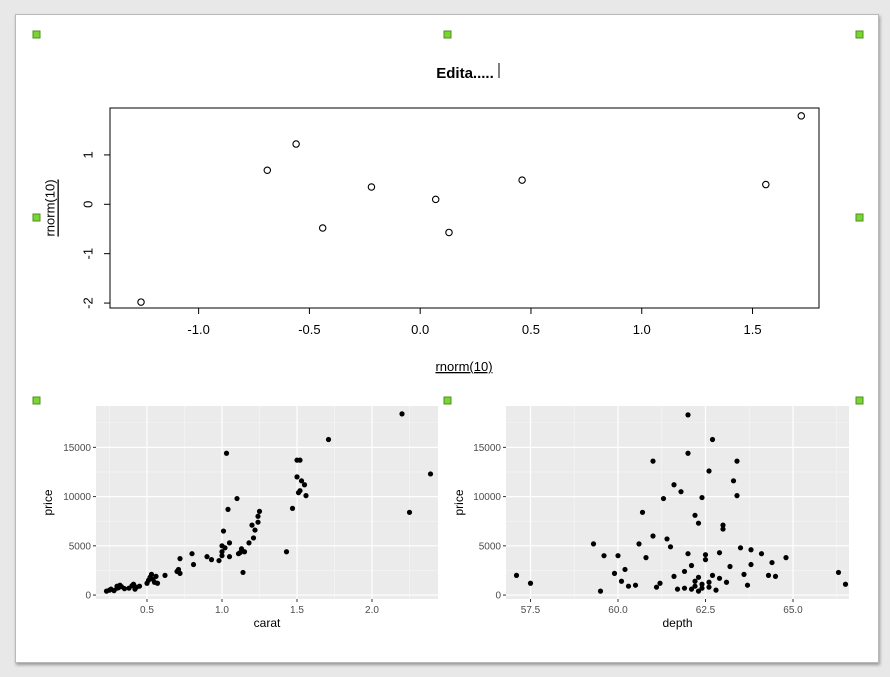  I want to click on selection-handle-middle-left, so click(36, 217).